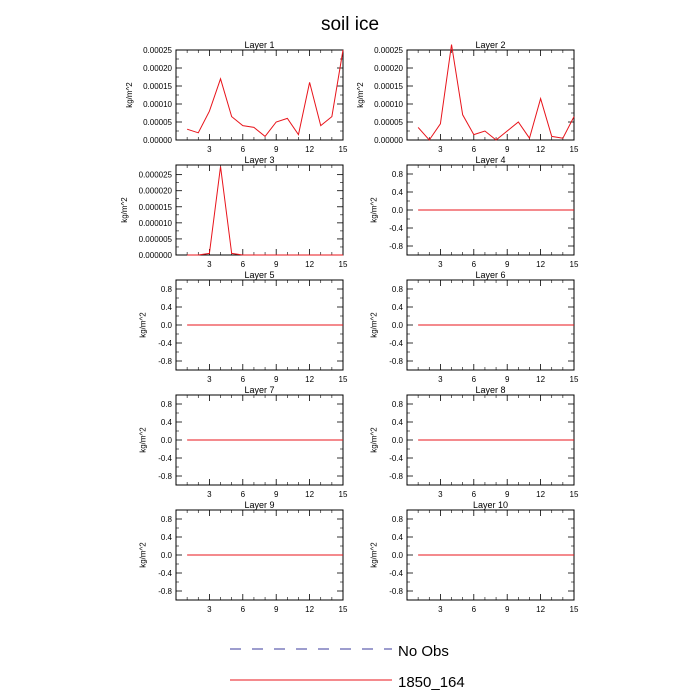 This screenshot has width=700, height=700. I want to click on plot-frame, so click(259, 210).